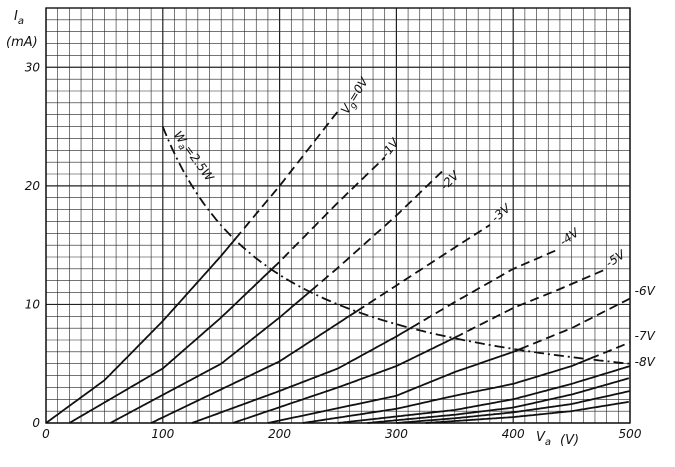  I want to click on x-tick-label: 400, so click(513, 434).